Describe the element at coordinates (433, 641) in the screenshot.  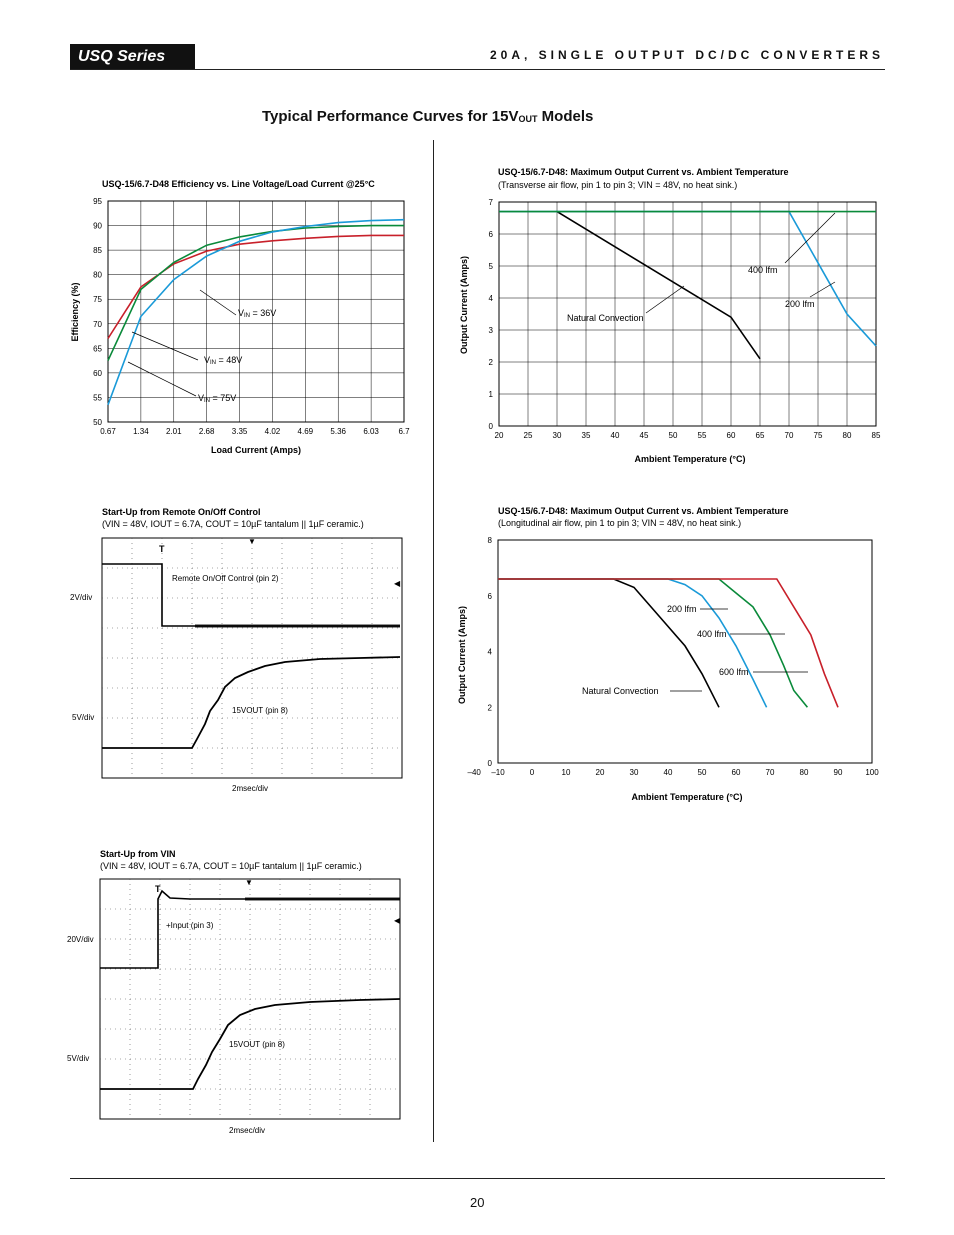
I see `column-divider` at that location.